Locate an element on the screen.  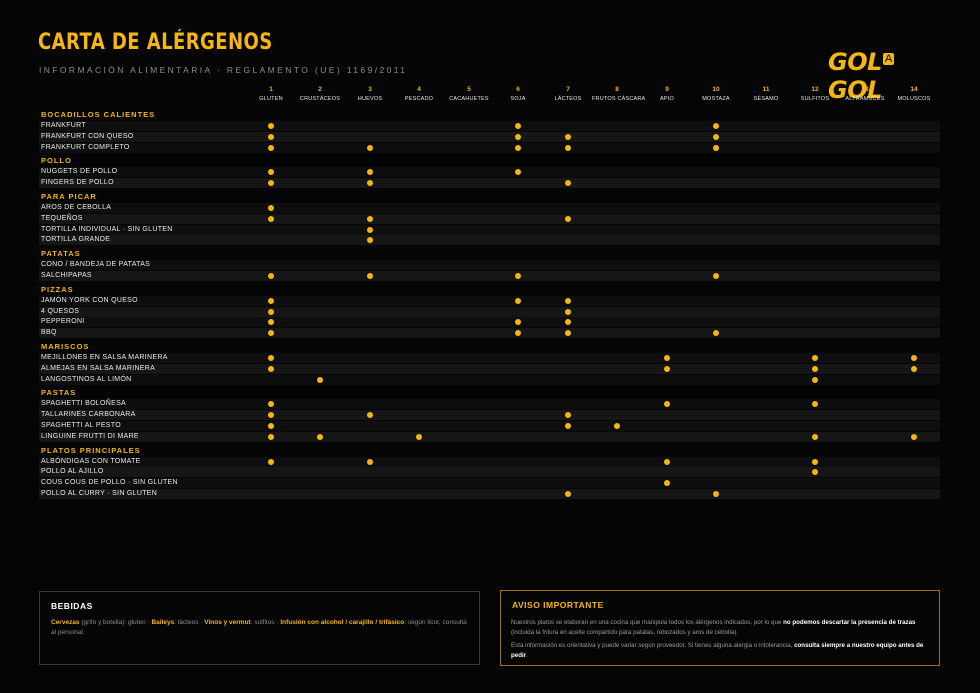
allergen-name: MOSTAZA is located at coordinates (716, 99).